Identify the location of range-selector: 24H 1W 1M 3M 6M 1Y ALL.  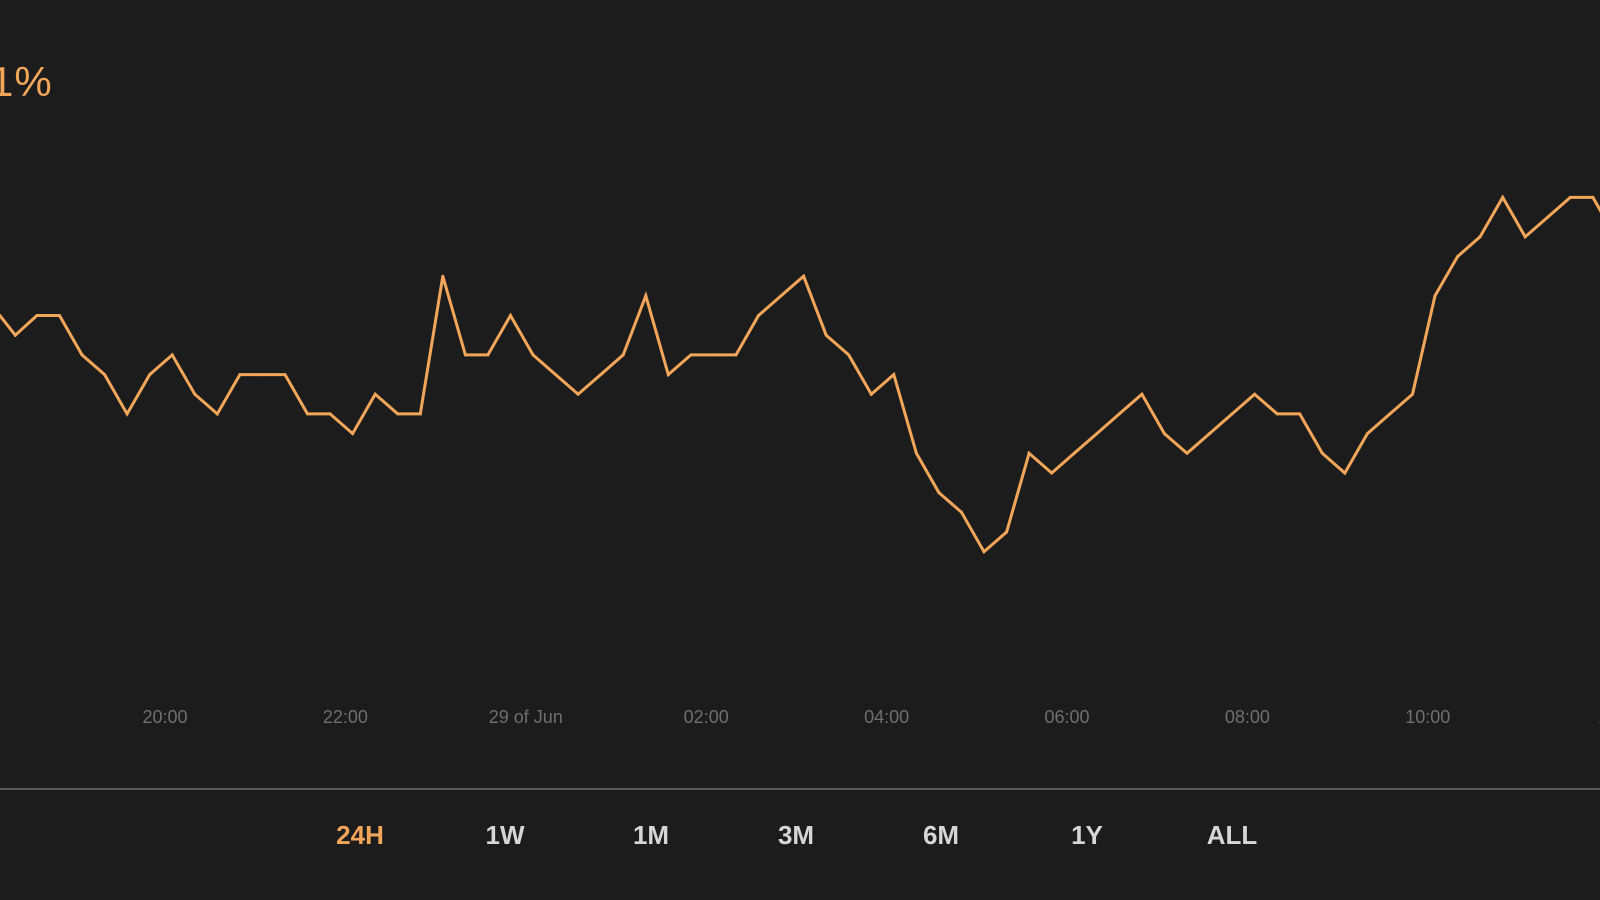
(800, 845).